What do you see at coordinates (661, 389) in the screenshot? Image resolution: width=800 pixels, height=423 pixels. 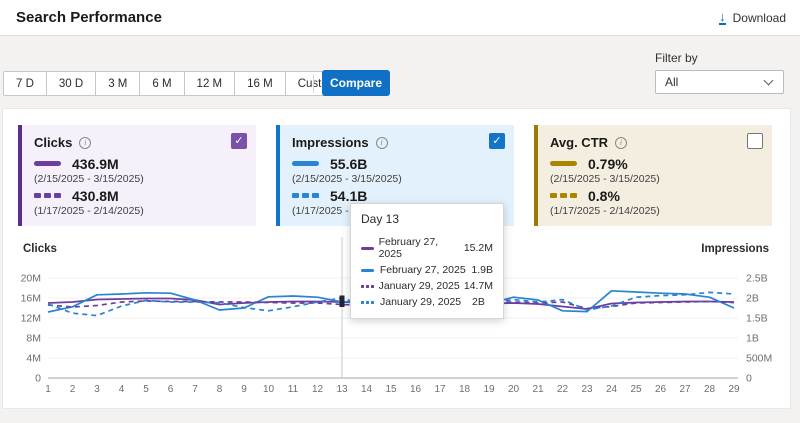 I see `x-axis-label: 26` at bounding box center [661, 389].